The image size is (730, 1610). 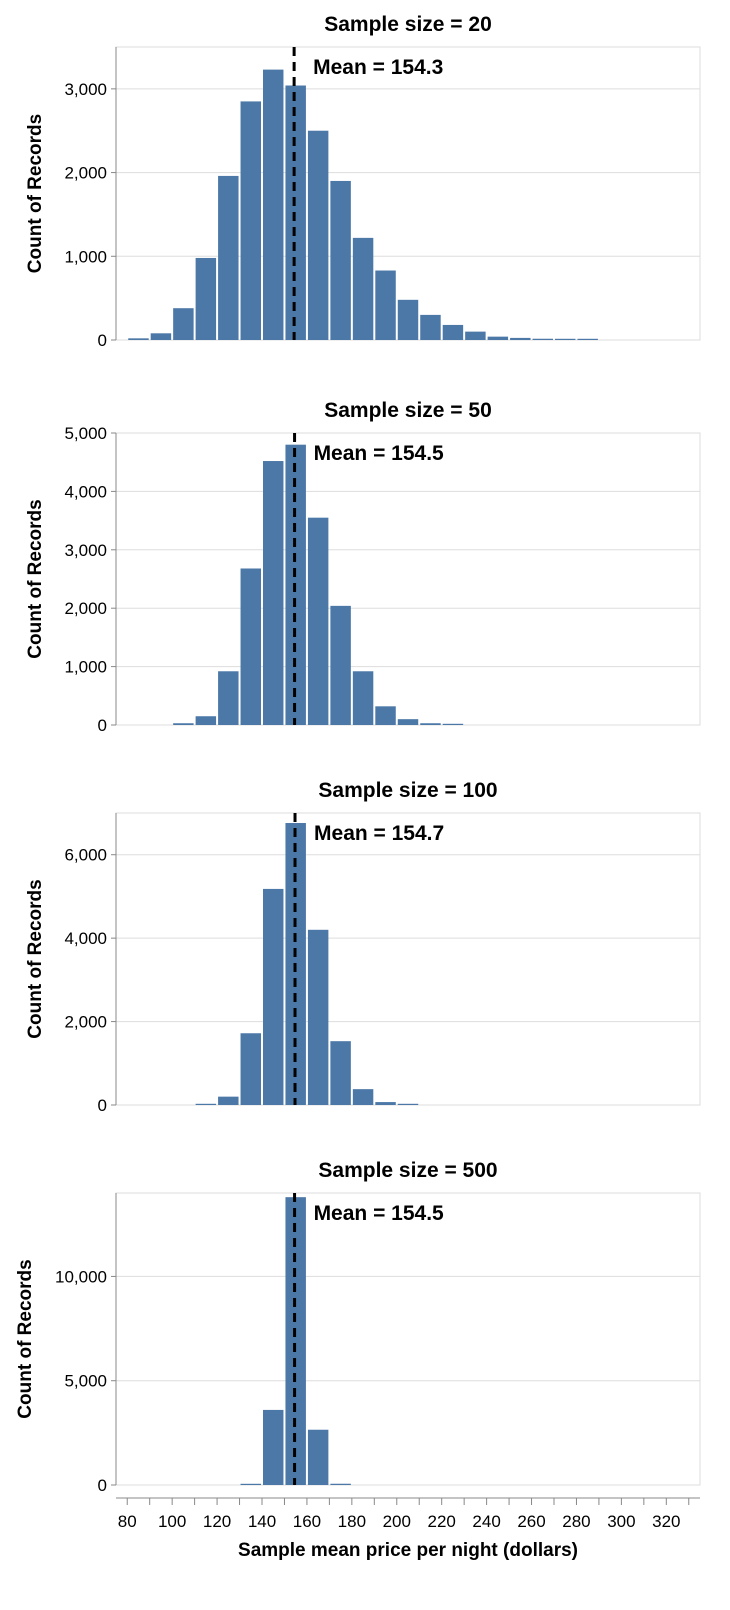 What do you see at coordinates (621, 1521) in the screenshot?
I see `x-tick-label: 300` at bounding box center [621, 1521].